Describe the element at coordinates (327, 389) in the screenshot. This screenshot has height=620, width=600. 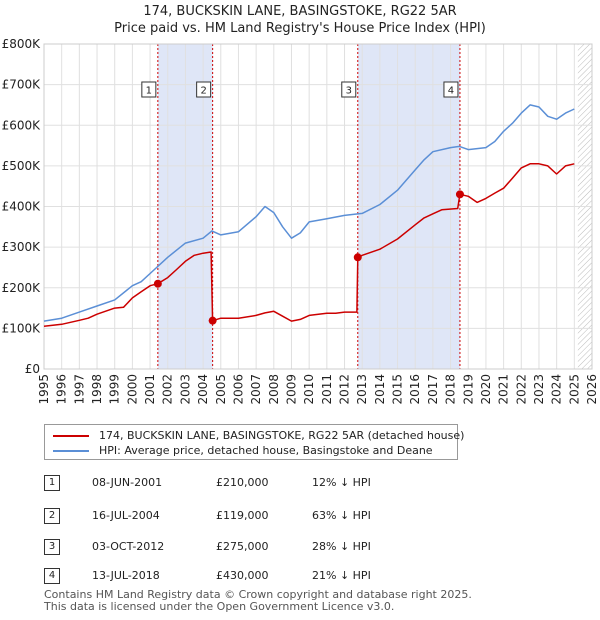
I see `x-tick-label: 2011` at that location.